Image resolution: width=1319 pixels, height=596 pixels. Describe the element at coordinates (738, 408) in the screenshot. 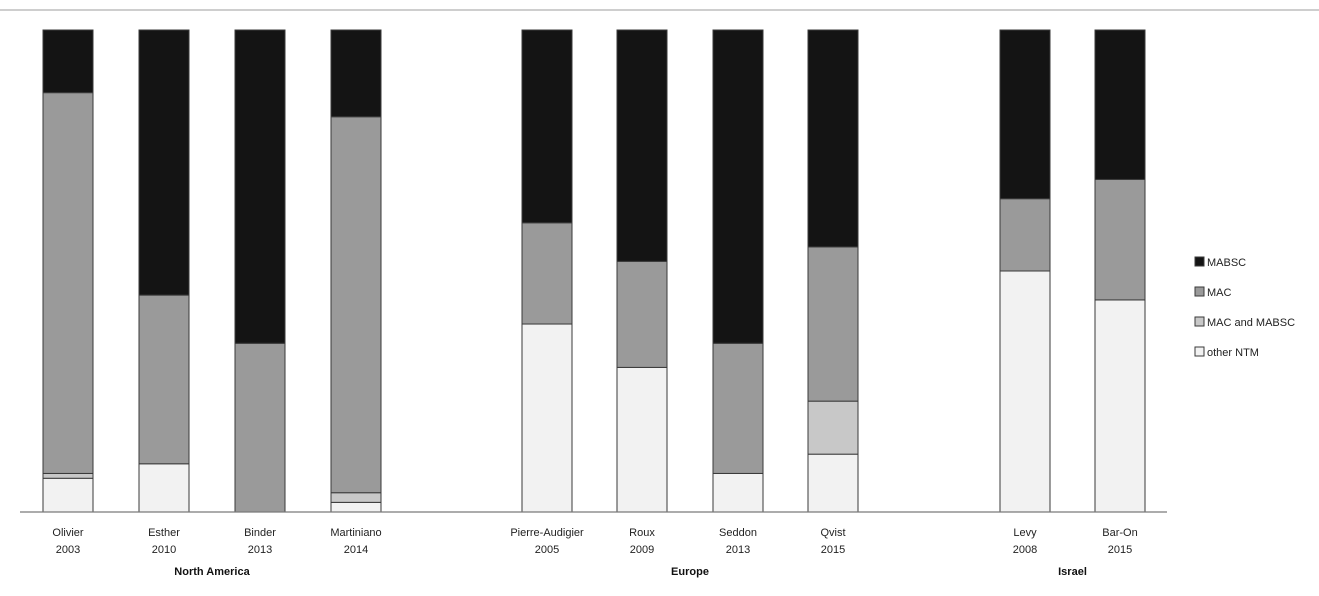

I see `bar-seddon-mac` at that location.